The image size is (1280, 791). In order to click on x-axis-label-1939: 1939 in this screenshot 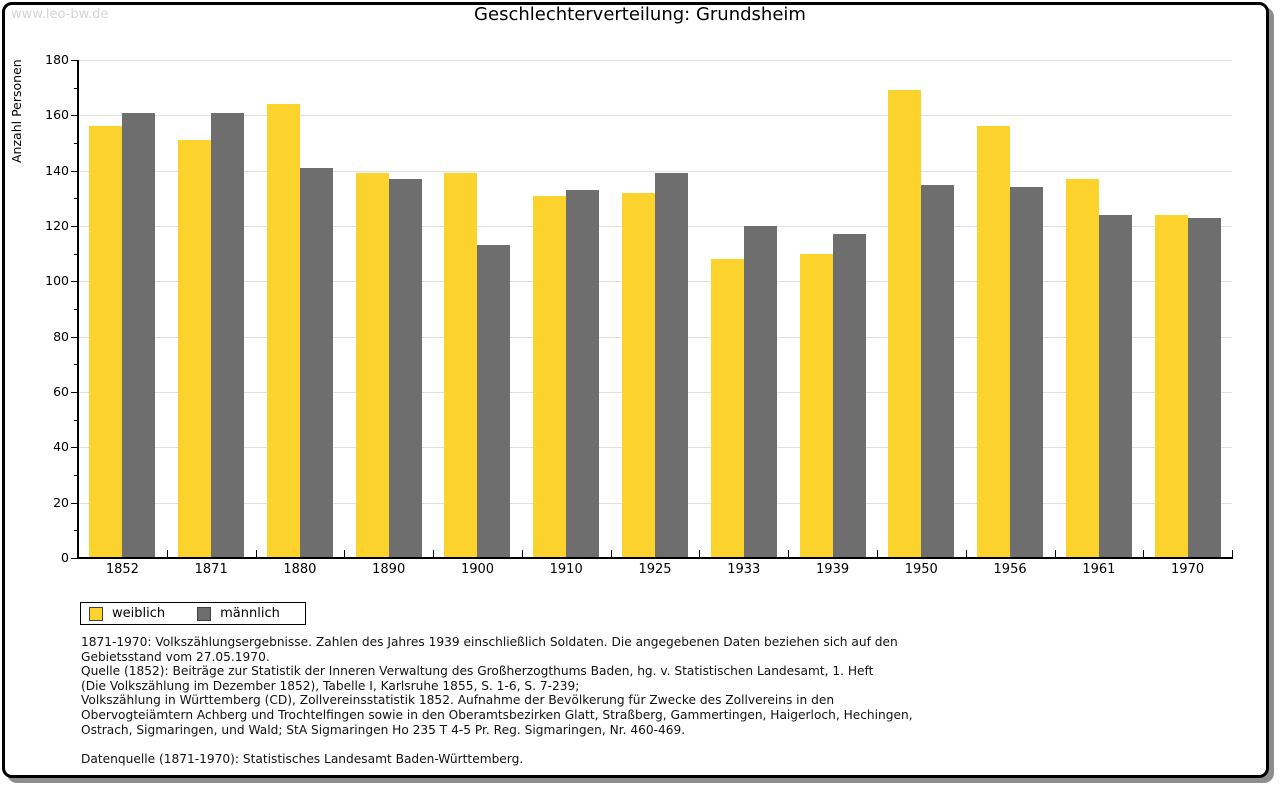, I will do `click(833, 569)`.